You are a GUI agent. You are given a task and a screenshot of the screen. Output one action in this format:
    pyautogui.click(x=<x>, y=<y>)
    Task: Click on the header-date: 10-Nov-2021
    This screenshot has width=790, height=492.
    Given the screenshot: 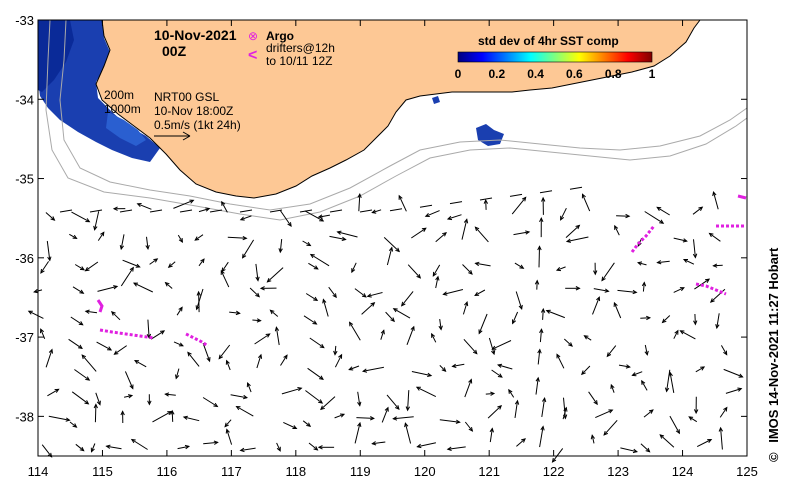 What is the action you would take?
    pyautogui.click(x=195, y=35)
    